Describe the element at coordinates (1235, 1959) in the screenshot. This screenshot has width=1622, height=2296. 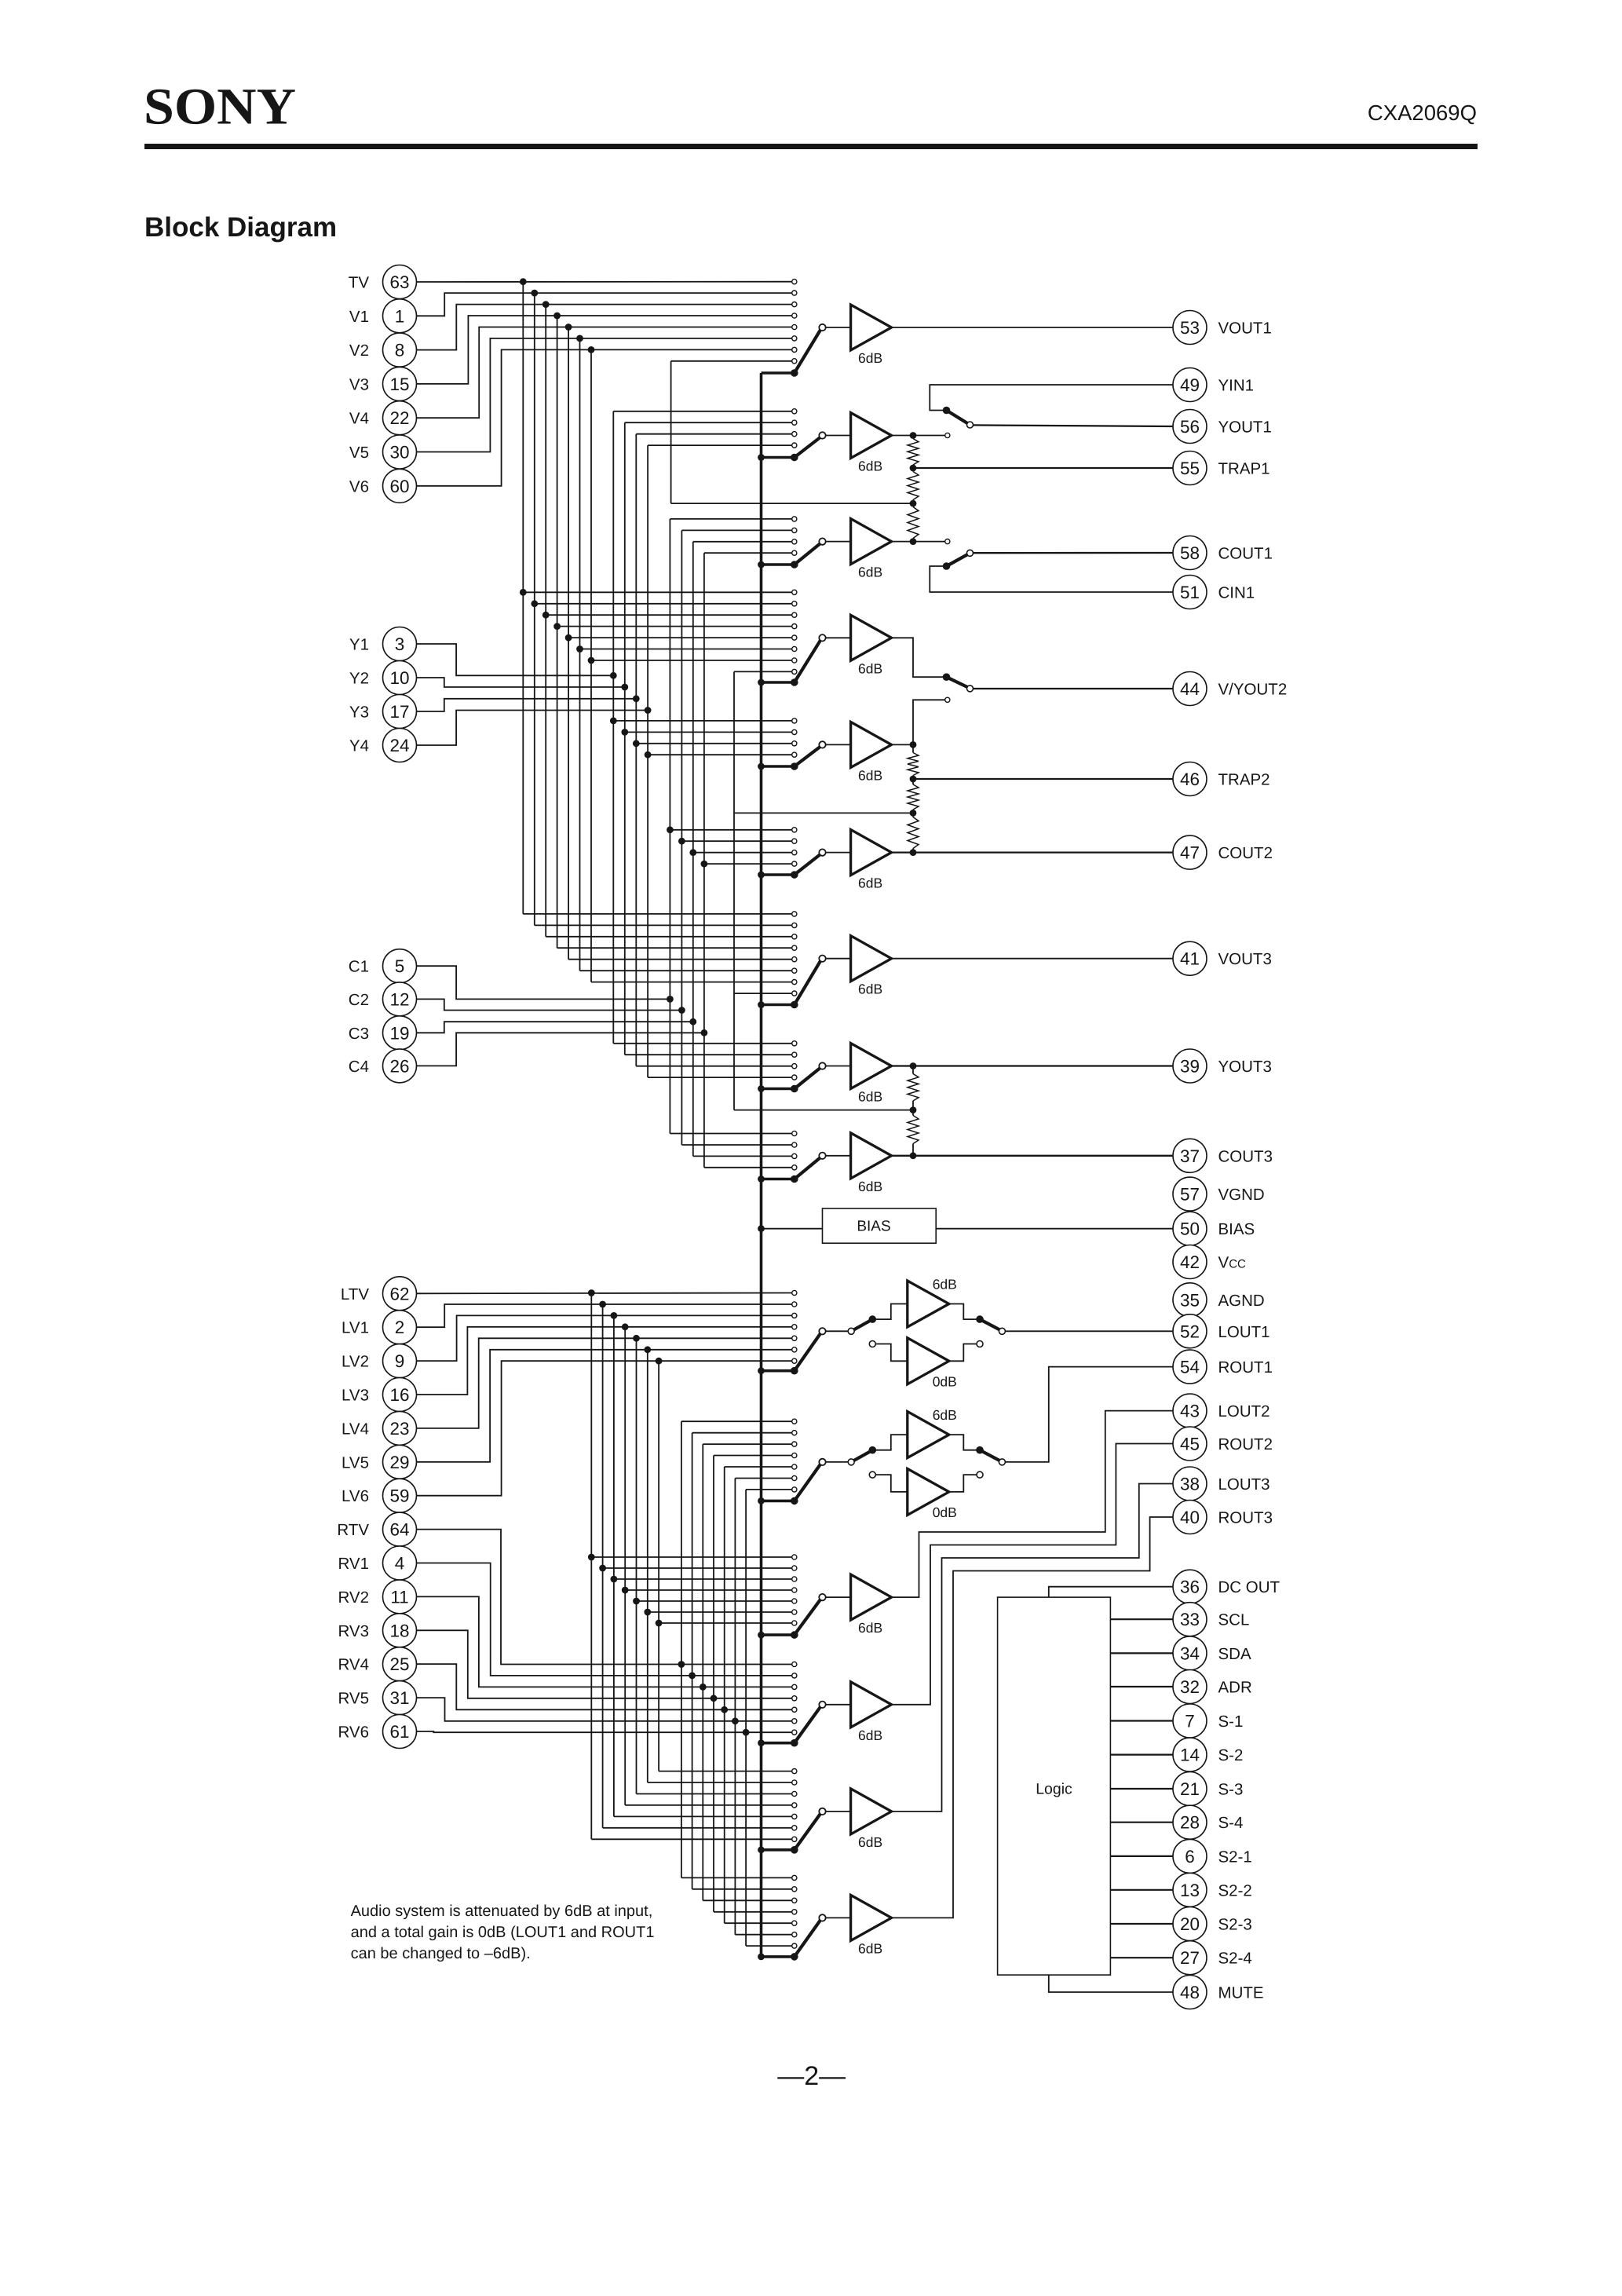
I see `svg-text: S2-4` at that location.